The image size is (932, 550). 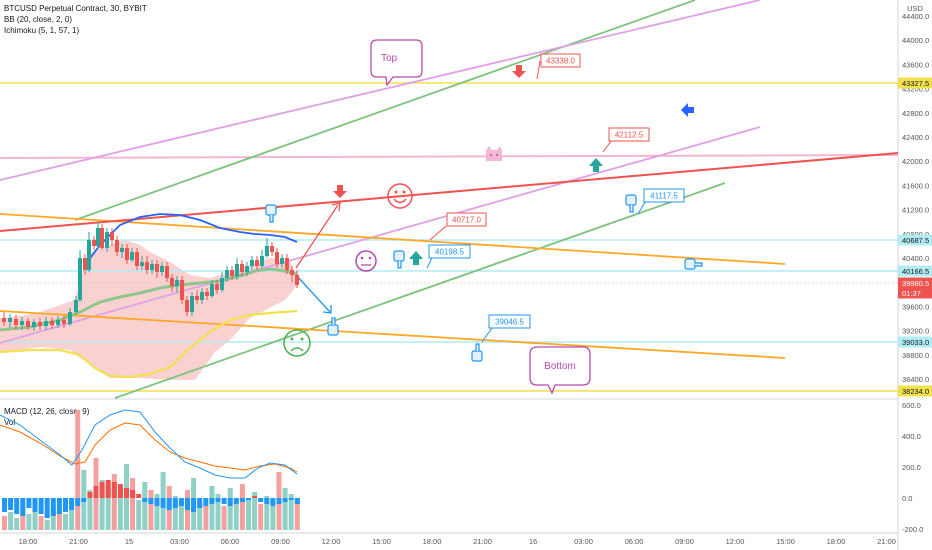 What do you see at coordinates (886, 541) in the screenshot?
I see `time-tick-label: 21:00` at bounding box center [886, 541].